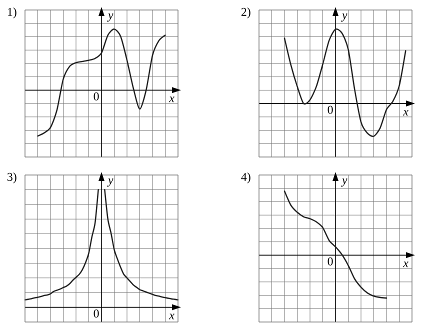 The width and height of the screenshot is (427, 334). Describe the element at coordinates (12, 13) in the screenshot. I see `chart-title: 1)` at that location.